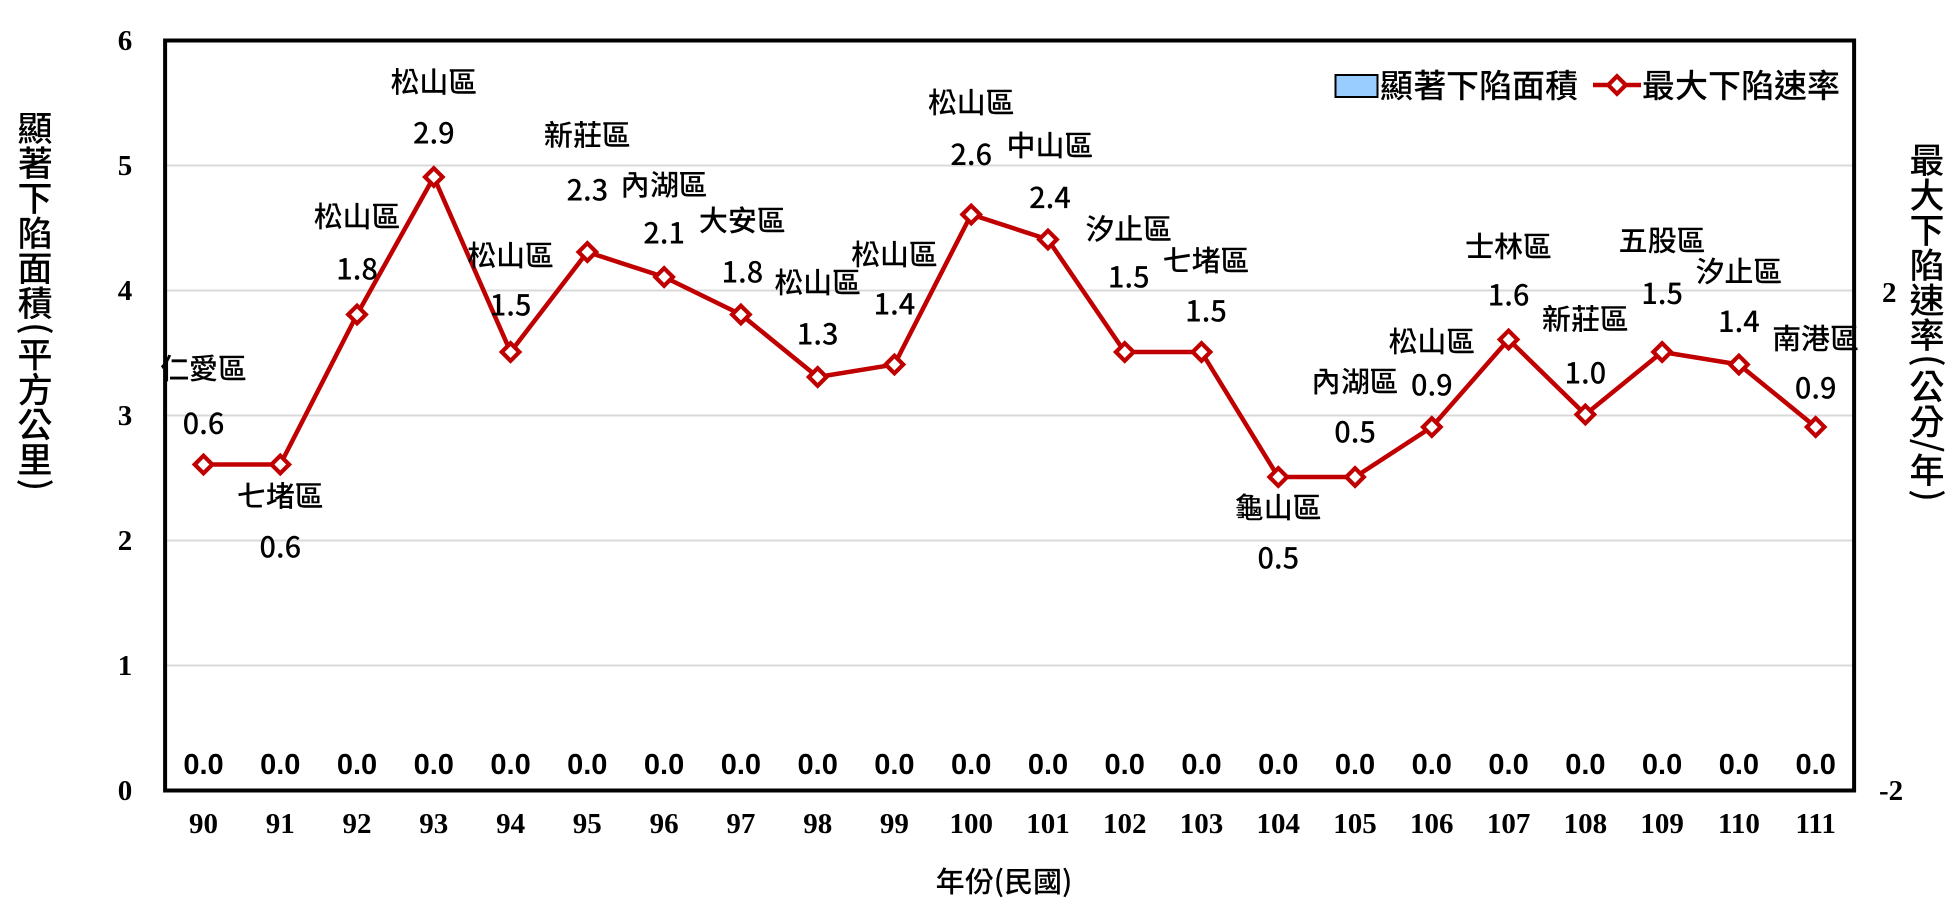 The width and height of the screenshot is (1959, 912). I want to click on svg-text: 111, so click(1816, 824).